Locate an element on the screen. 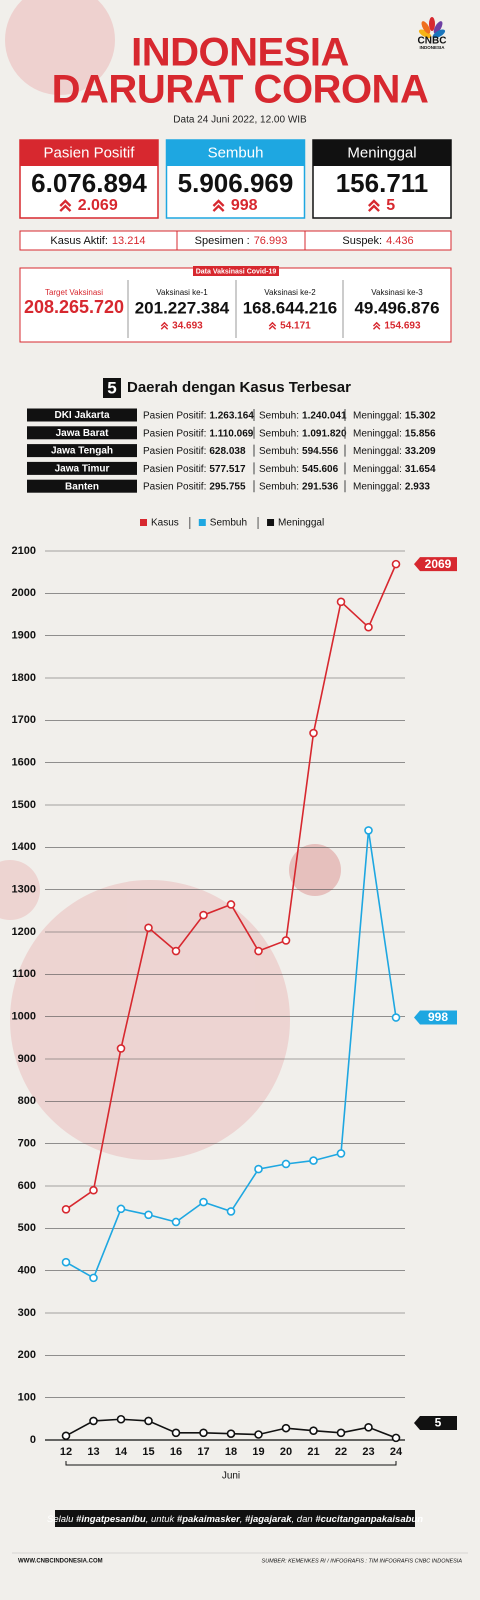  x-tick-label: 15 is located at coordinates (148, 1452).